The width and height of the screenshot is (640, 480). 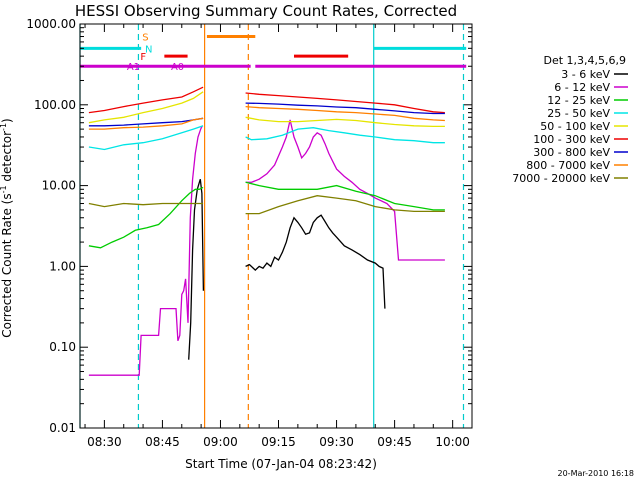 I want to click on y-axis-label-sup: -1, so click(x=4, y=189).